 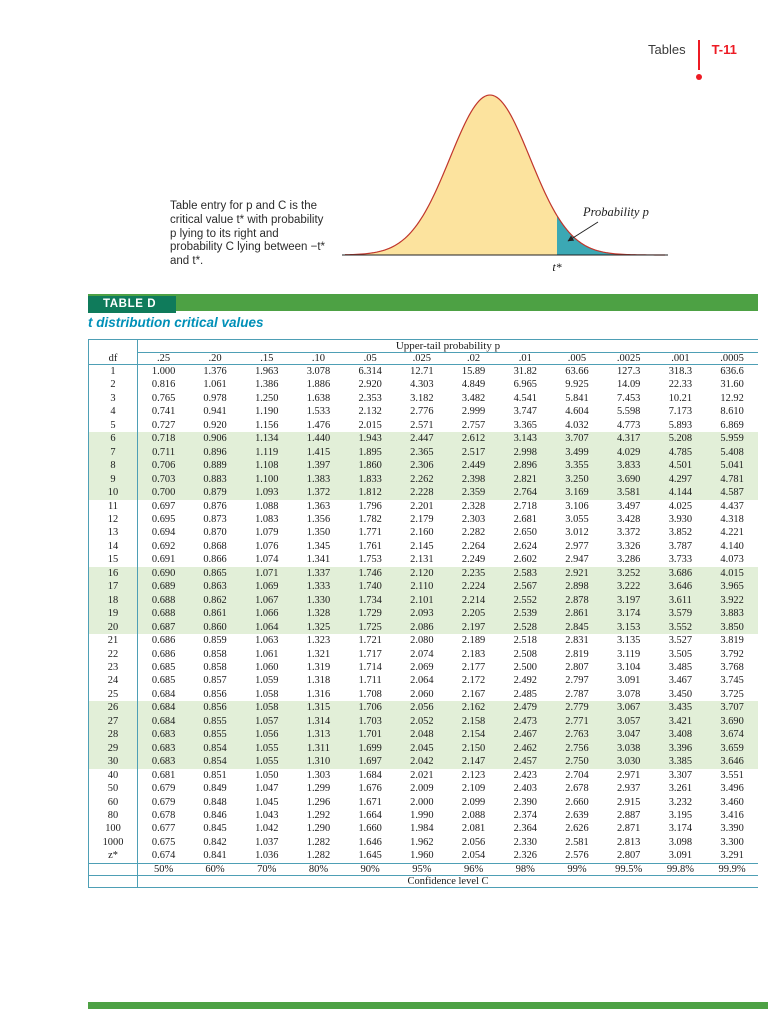 I want to click on df-cell: 19, so click(x=113, y=614).